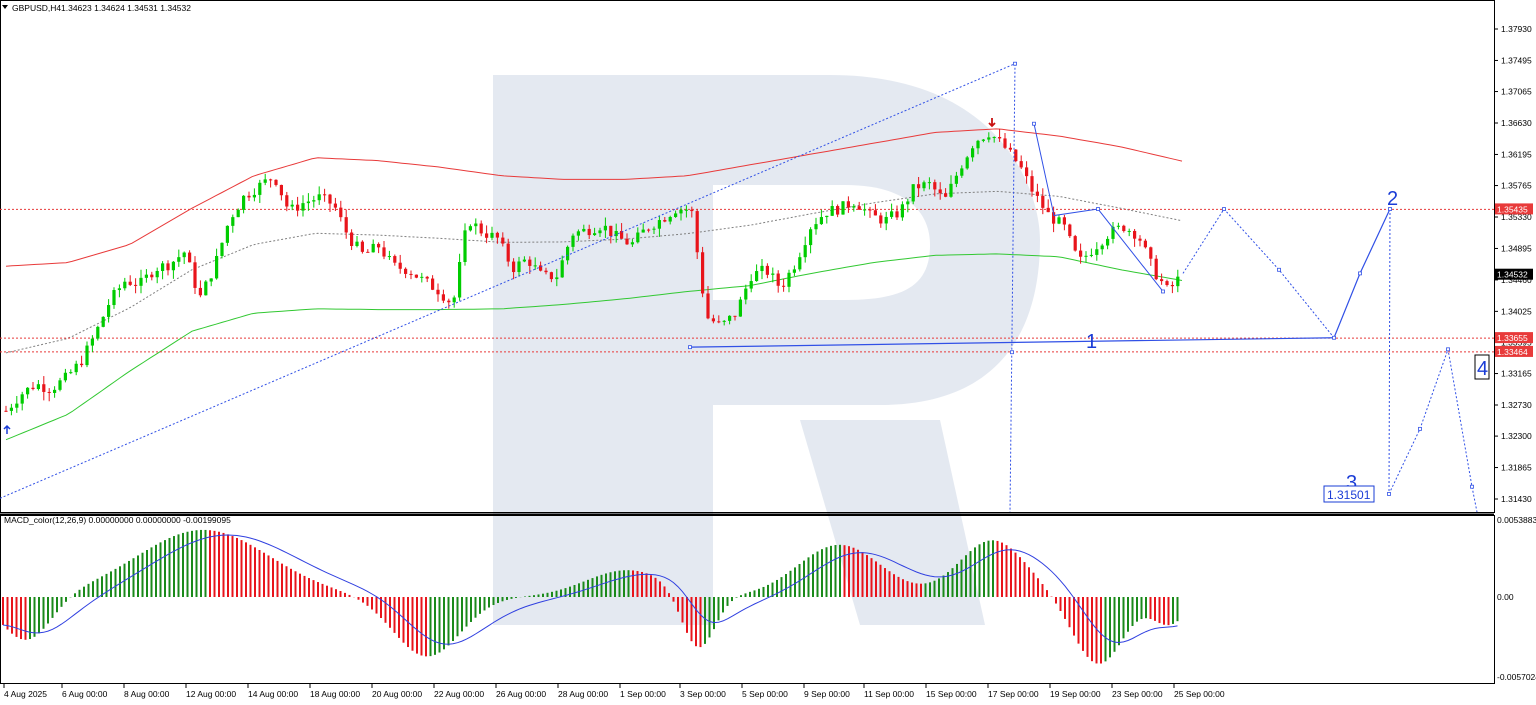 The image size is (1536, 705). Describe the element at coordinates (25, 694) in the screenshot. I see `time-axis-label: 4 Aug 2025` at that location.